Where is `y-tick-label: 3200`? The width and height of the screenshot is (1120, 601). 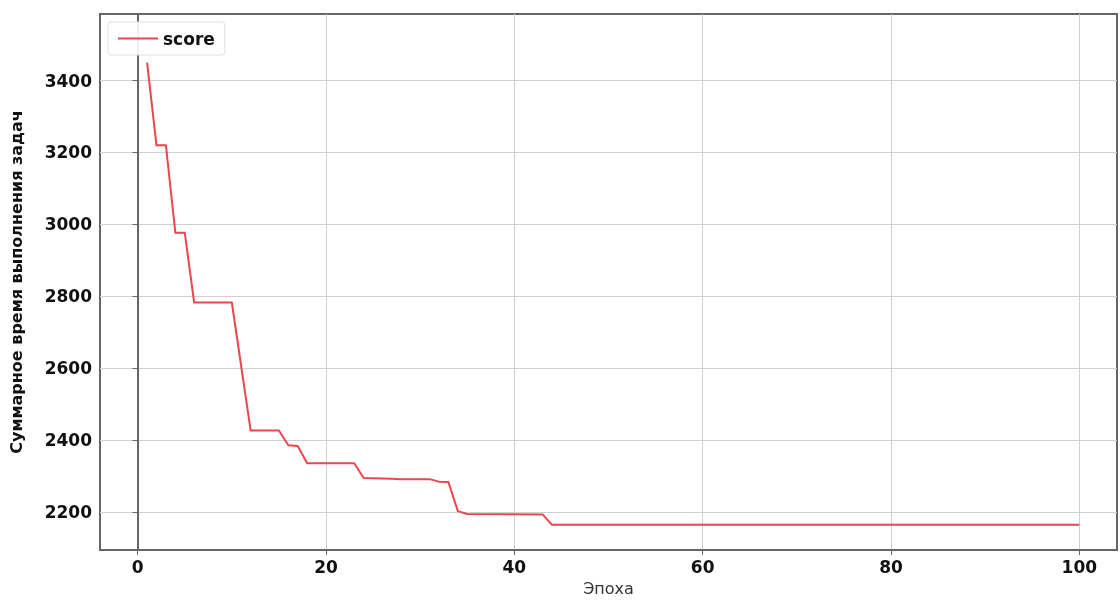
y-tick-label: 3200 is located at coordinates (68, 152).